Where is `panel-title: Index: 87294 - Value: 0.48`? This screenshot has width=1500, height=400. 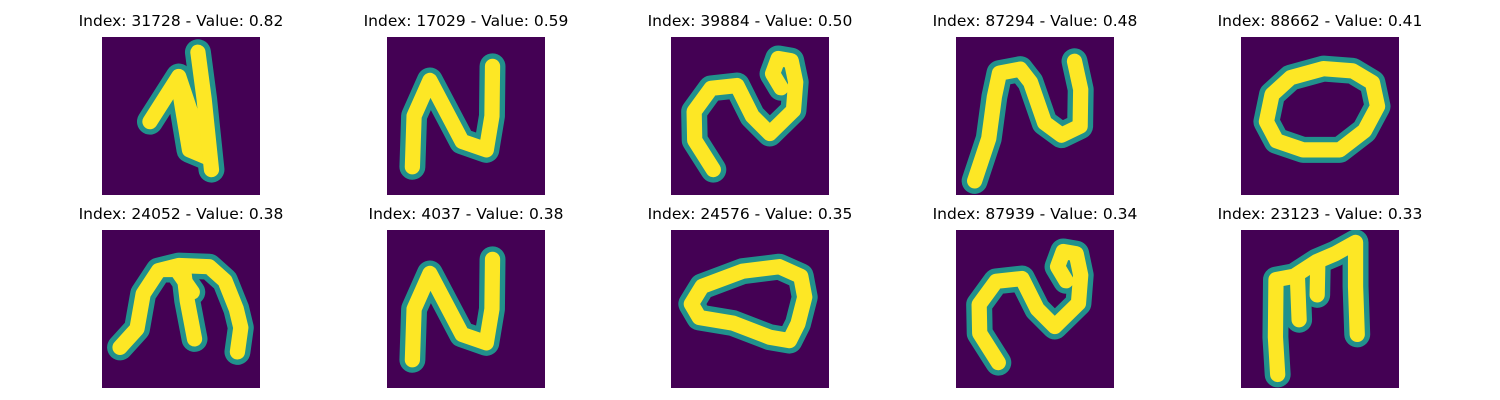
panel-title: Index: 87294 - Value: 0.48 is located at coordinates (1035, 21).